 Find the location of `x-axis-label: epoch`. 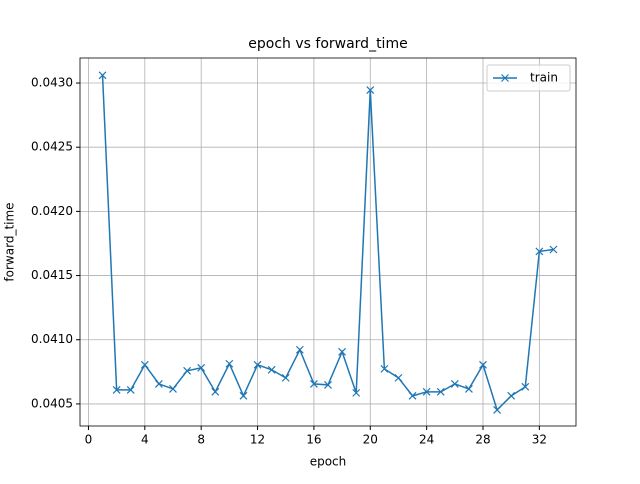

x-axis-label: epoch is located at coordinates (328, 462).